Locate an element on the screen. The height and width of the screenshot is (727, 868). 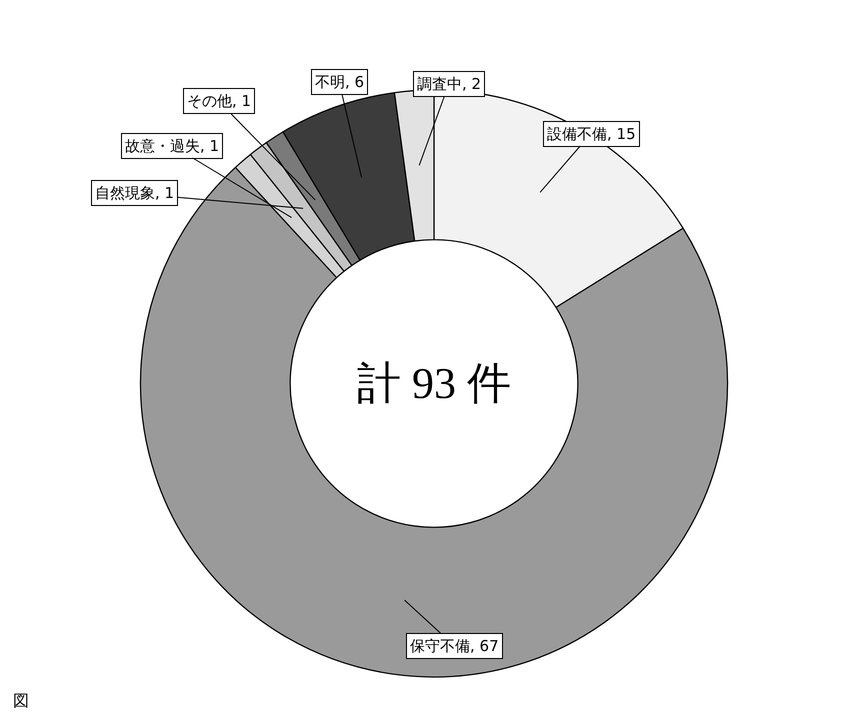
slice-label: 不明, 6 is located at coordinates (339, 82).